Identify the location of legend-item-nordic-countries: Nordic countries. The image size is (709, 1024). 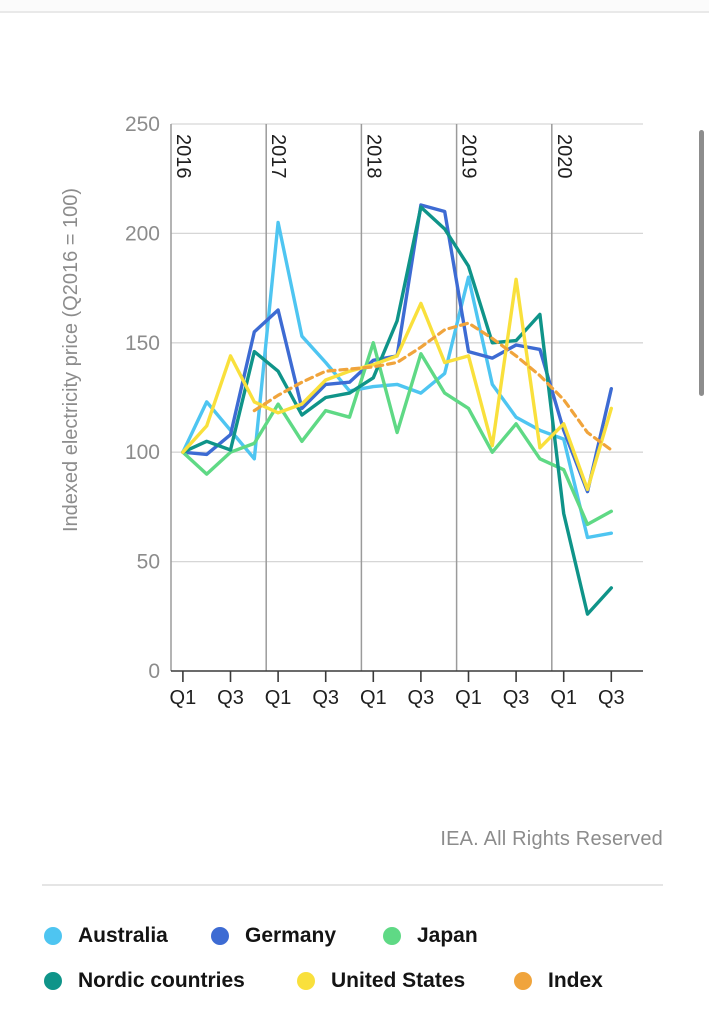
(144, 981).